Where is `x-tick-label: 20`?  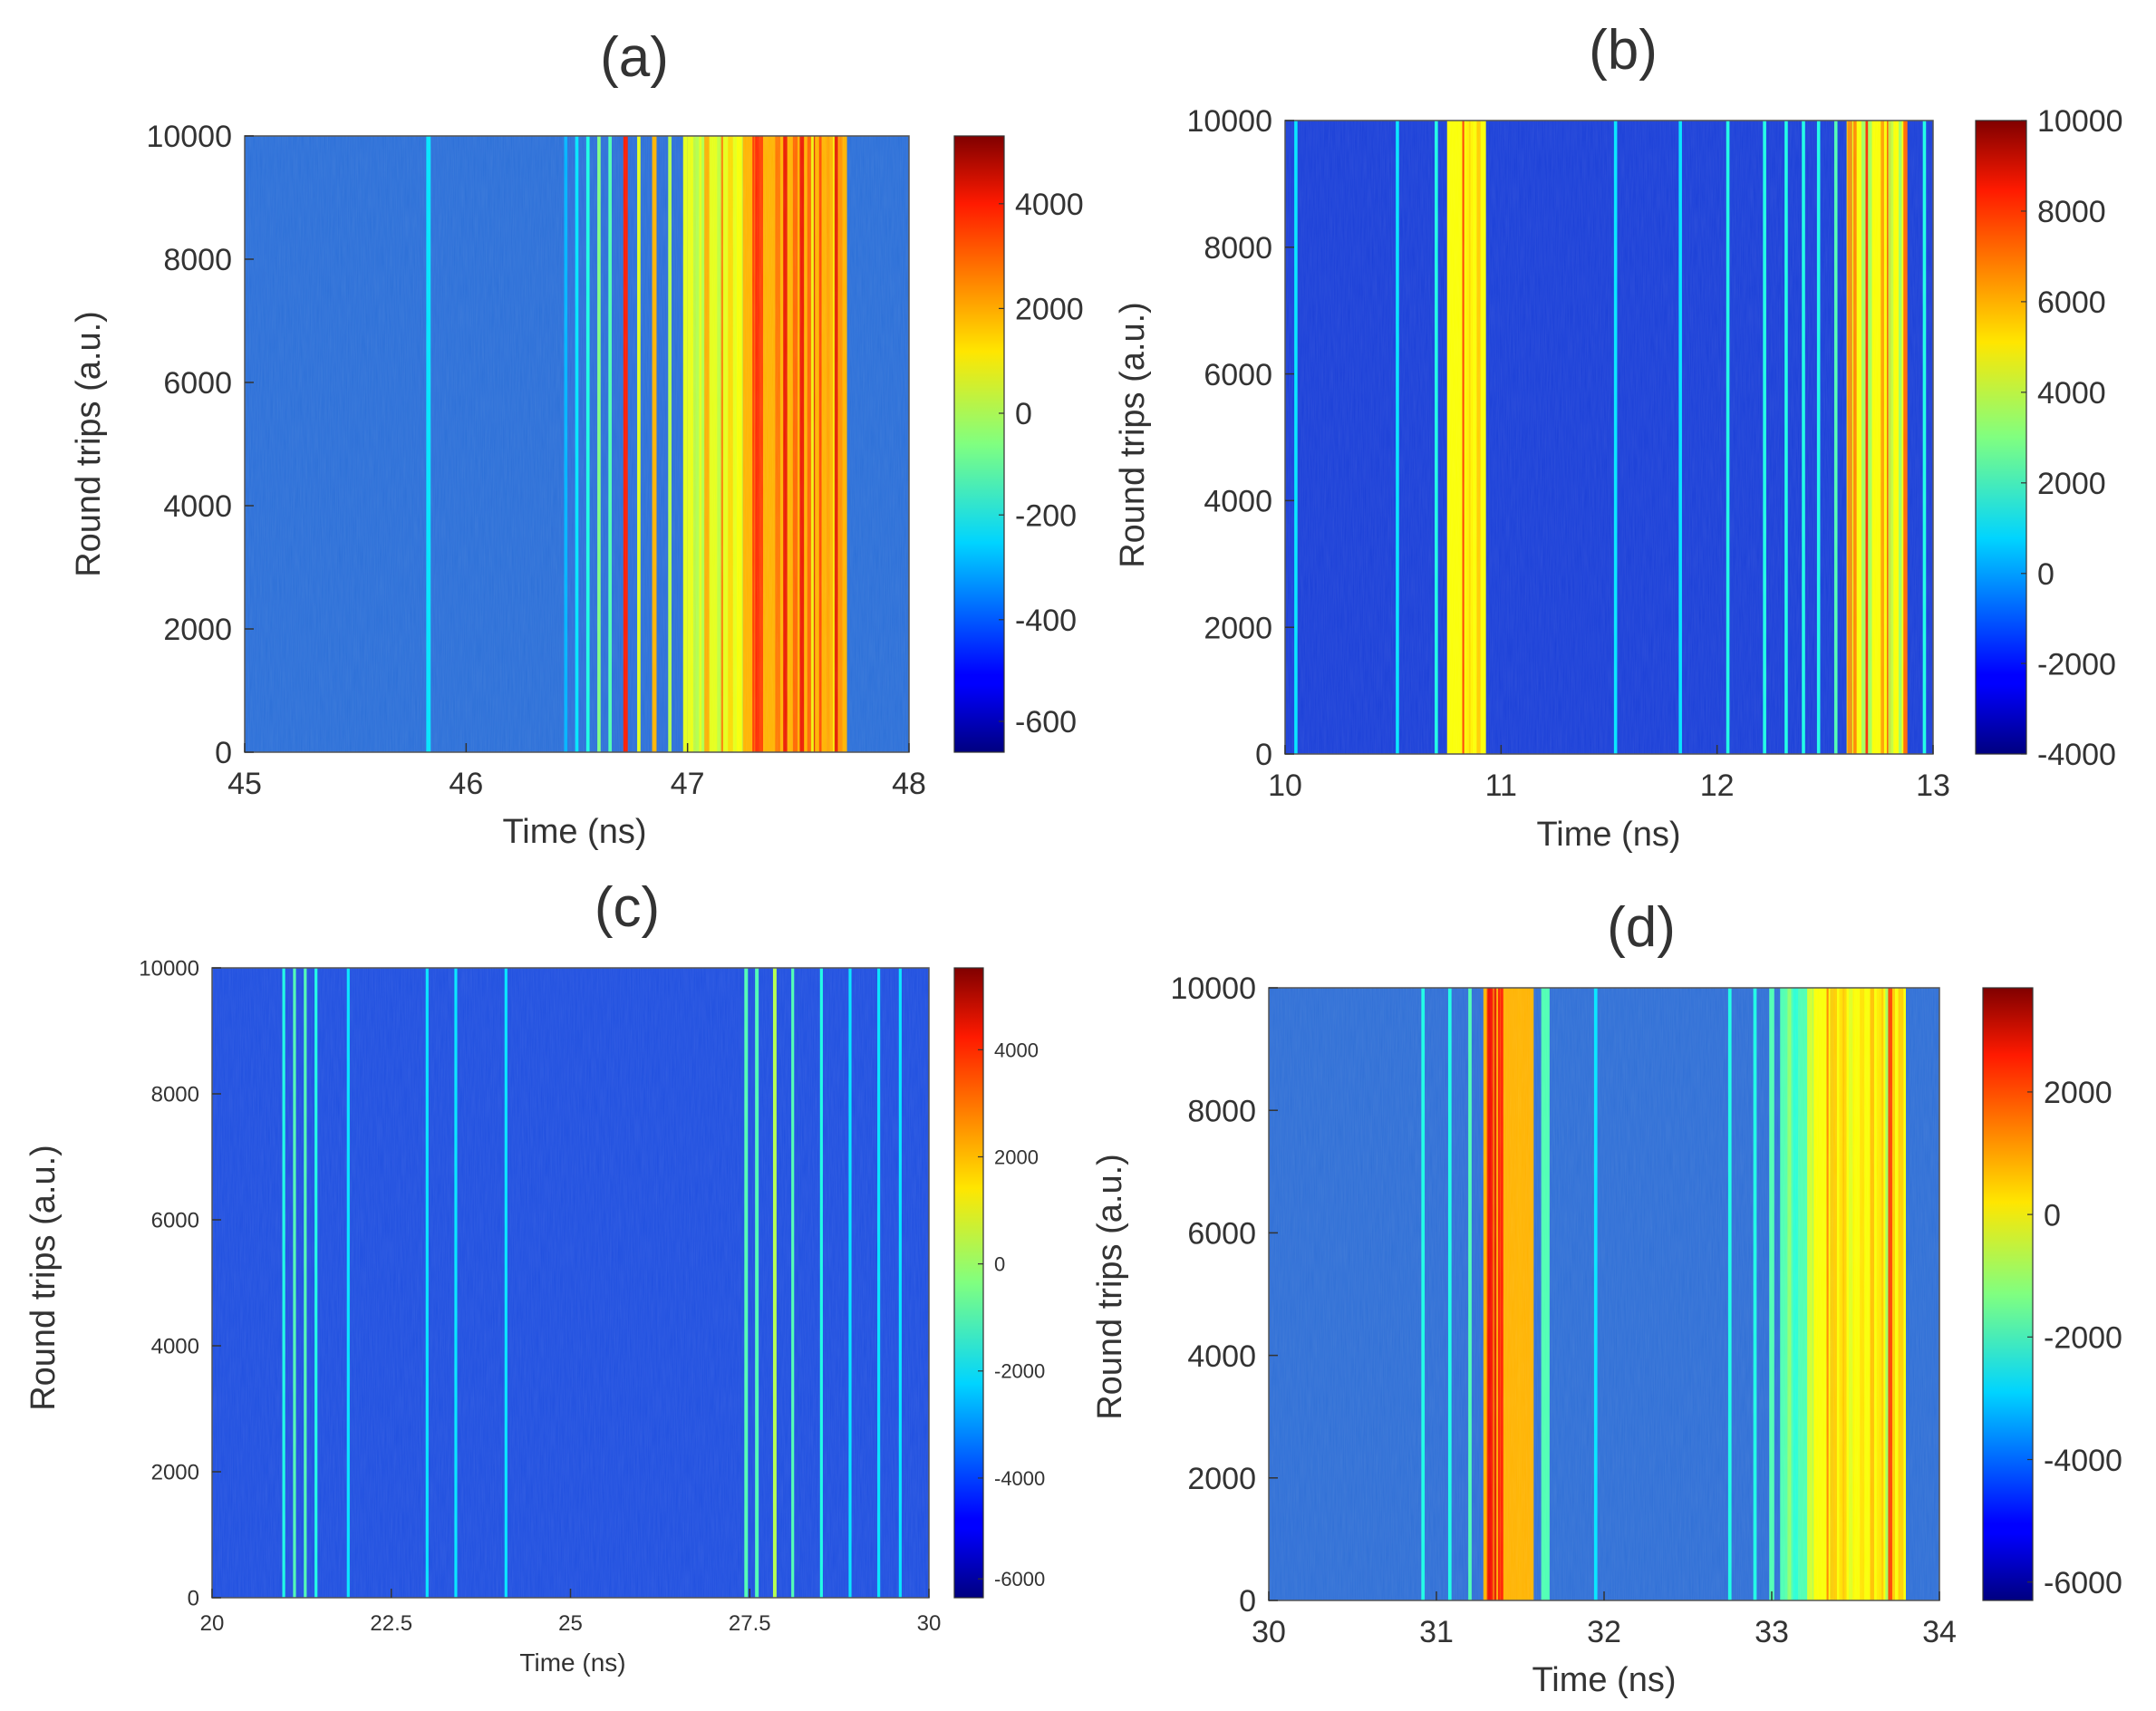
x-tick-label: 20 is located at coordinates (212, 1623).